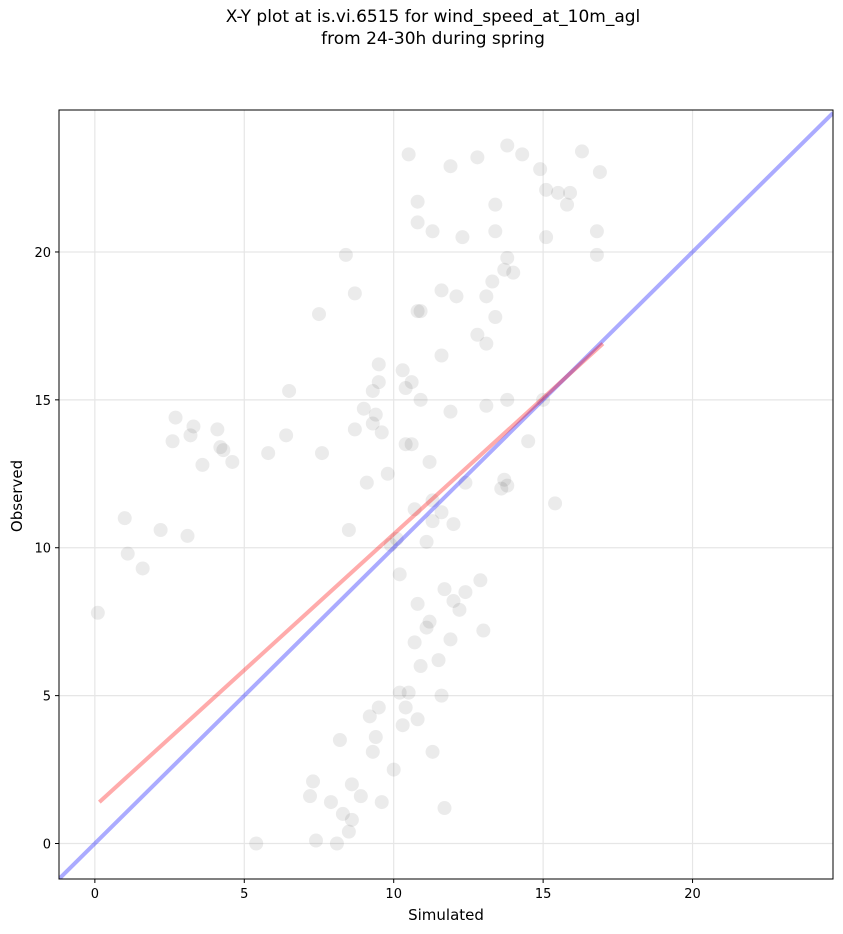 This screenshot has width=843, height=934. Describe the element at coordinates (244, 894) in the screenshot. I see `x-tick-label: 5` at that location.